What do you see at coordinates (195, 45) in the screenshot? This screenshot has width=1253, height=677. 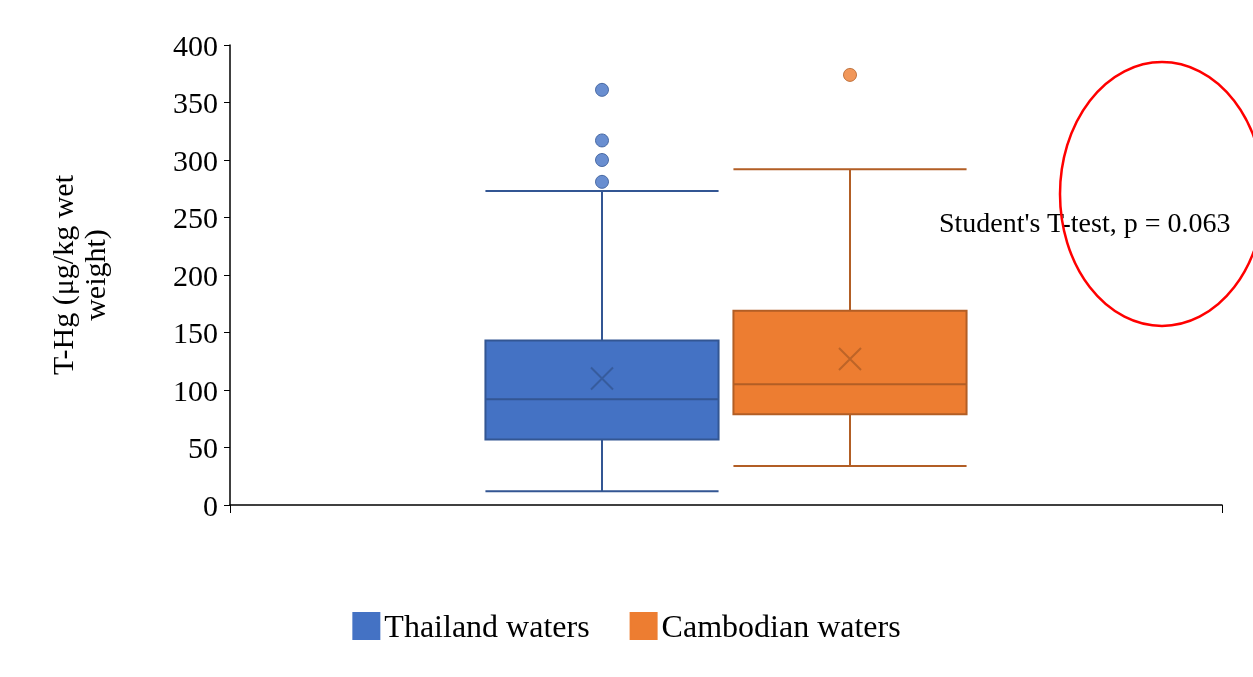 I see `y-tick-label: 400` at bounding box center [195, 45].